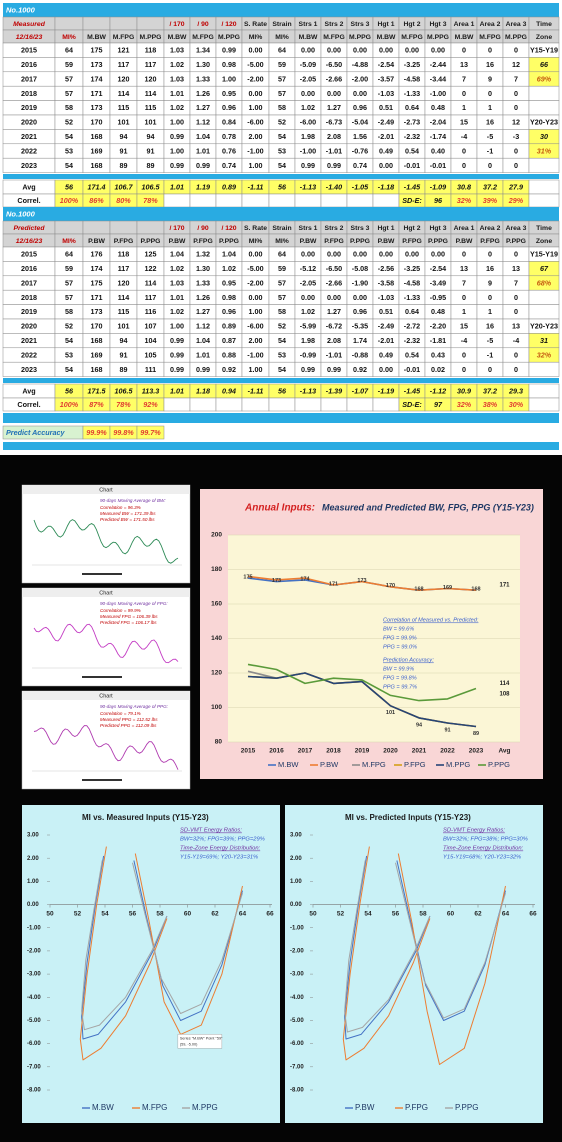  Describe the element at coordinates (438, 165) in the screenshot. I see `cell-text: -0.01` at that location.